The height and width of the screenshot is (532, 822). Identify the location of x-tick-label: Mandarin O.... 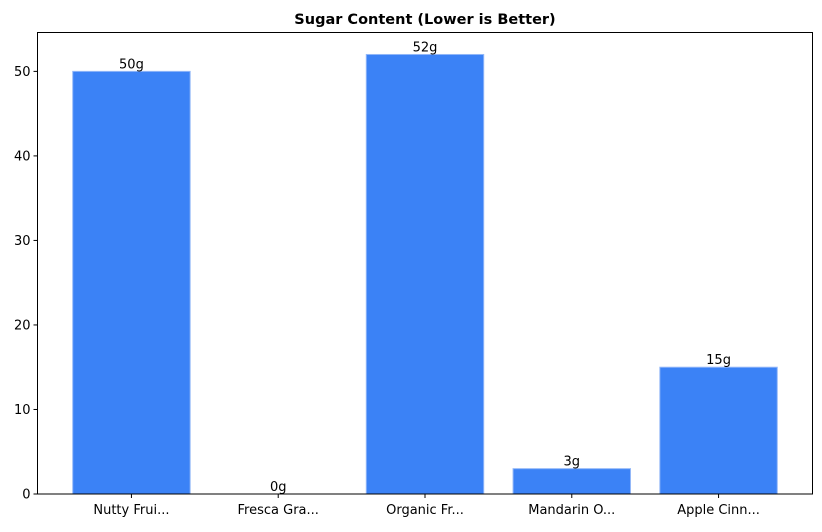
(571, 510).